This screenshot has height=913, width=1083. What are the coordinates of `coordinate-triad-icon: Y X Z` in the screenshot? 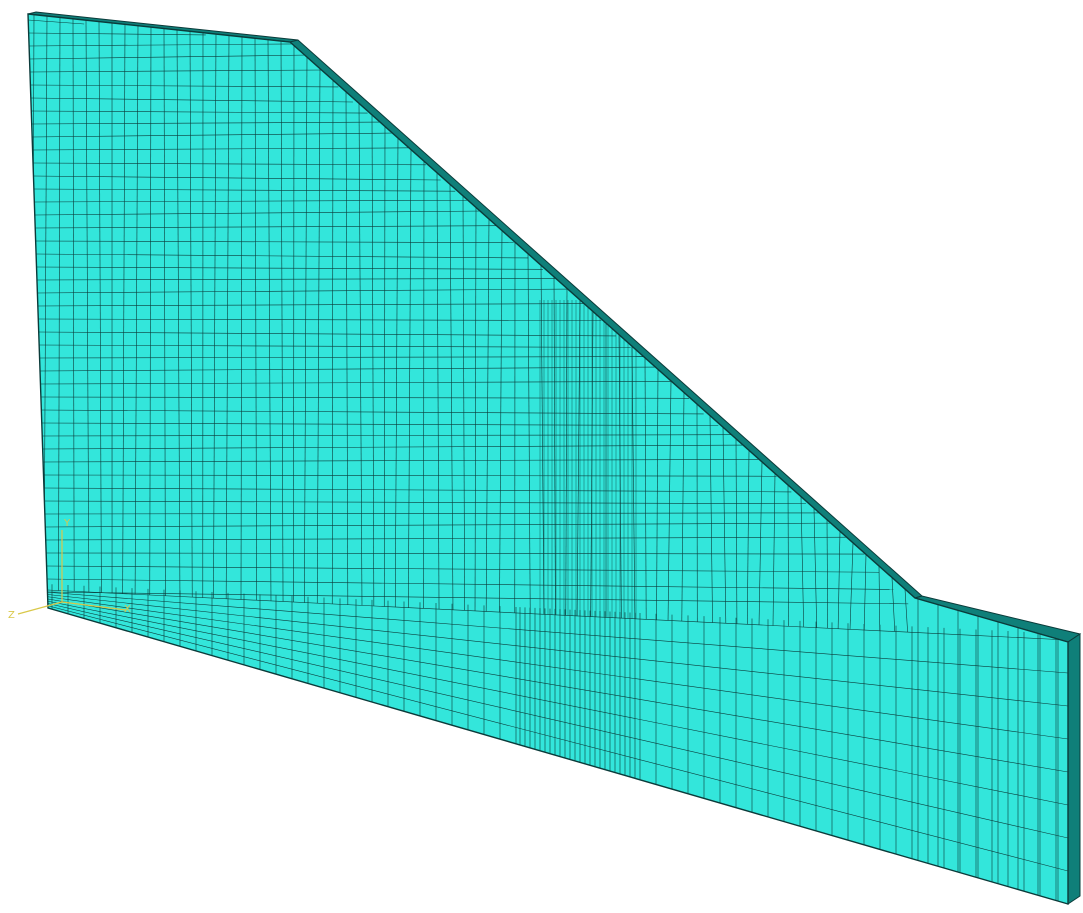 It's located at (69, 569).